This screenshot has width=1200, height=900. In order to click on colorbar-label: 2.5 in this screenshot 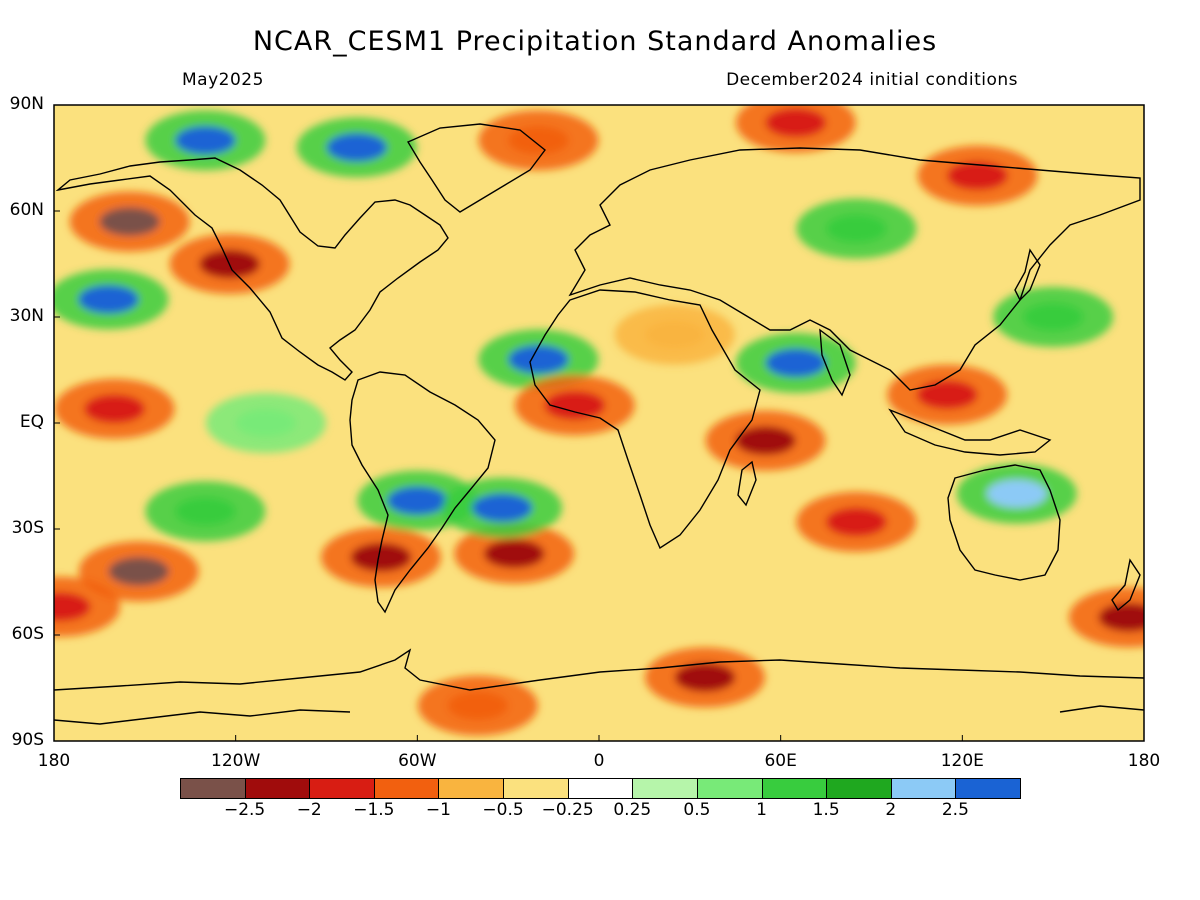, I will do `click(955, 810)`.